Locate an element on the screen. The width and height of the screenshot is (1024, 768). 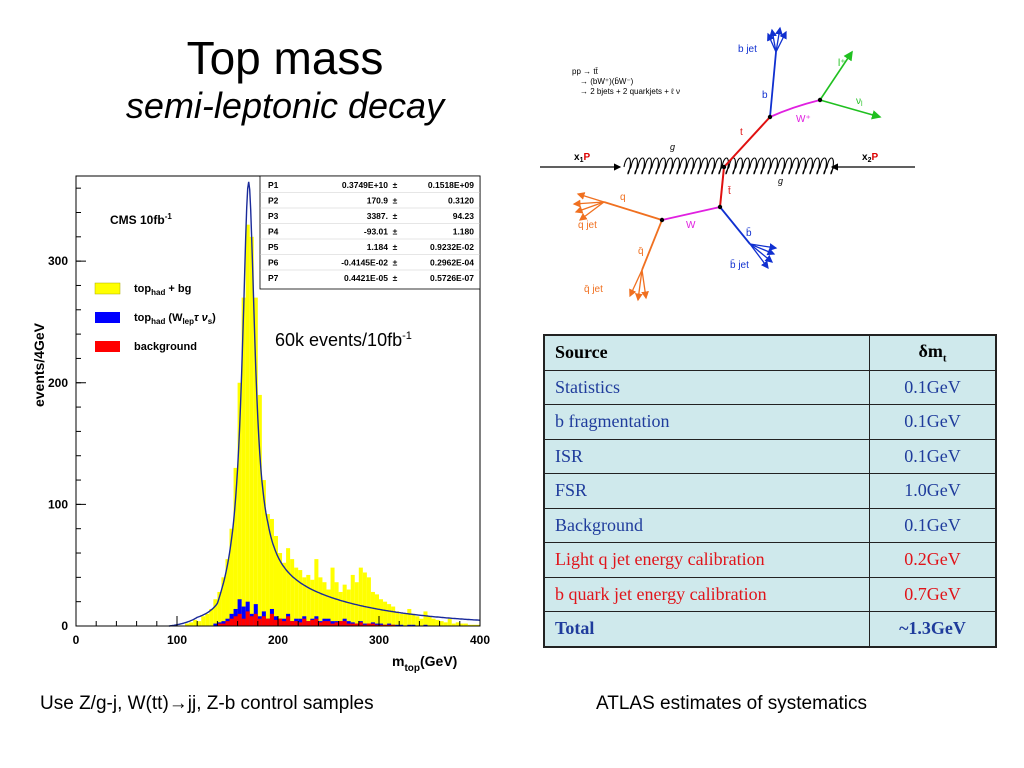
svg-text: q̄ jet is located at coordinates (593, 289).